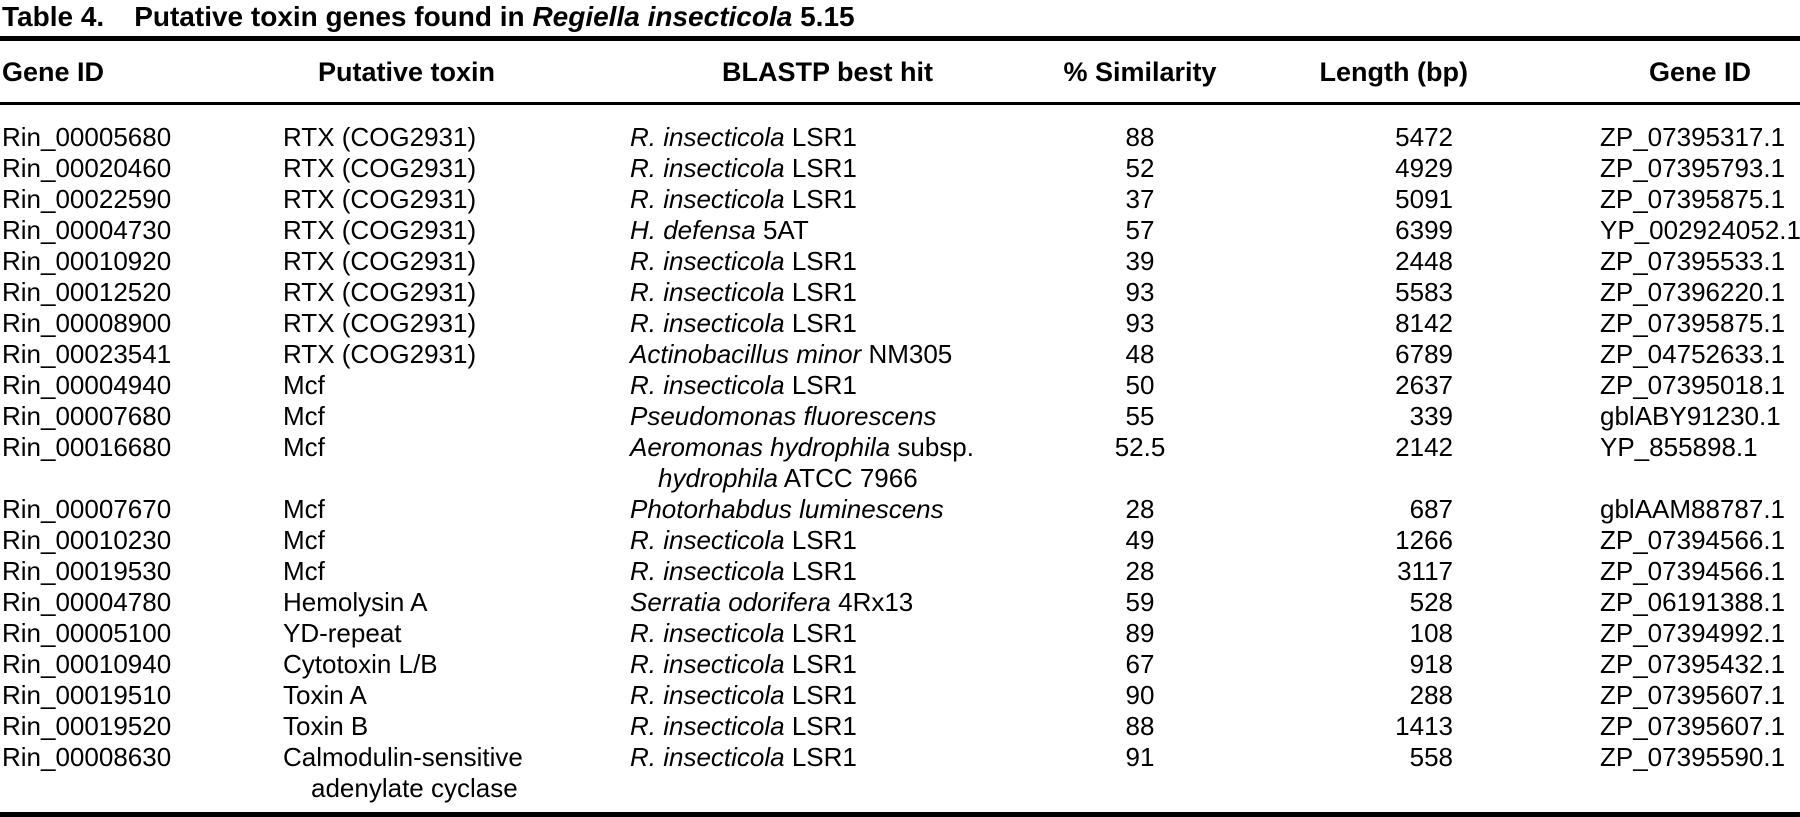  Describe the element at coordinates (87, 199) in the screenshot. I see `gene-id-cell: Rin_00022590` at that location.